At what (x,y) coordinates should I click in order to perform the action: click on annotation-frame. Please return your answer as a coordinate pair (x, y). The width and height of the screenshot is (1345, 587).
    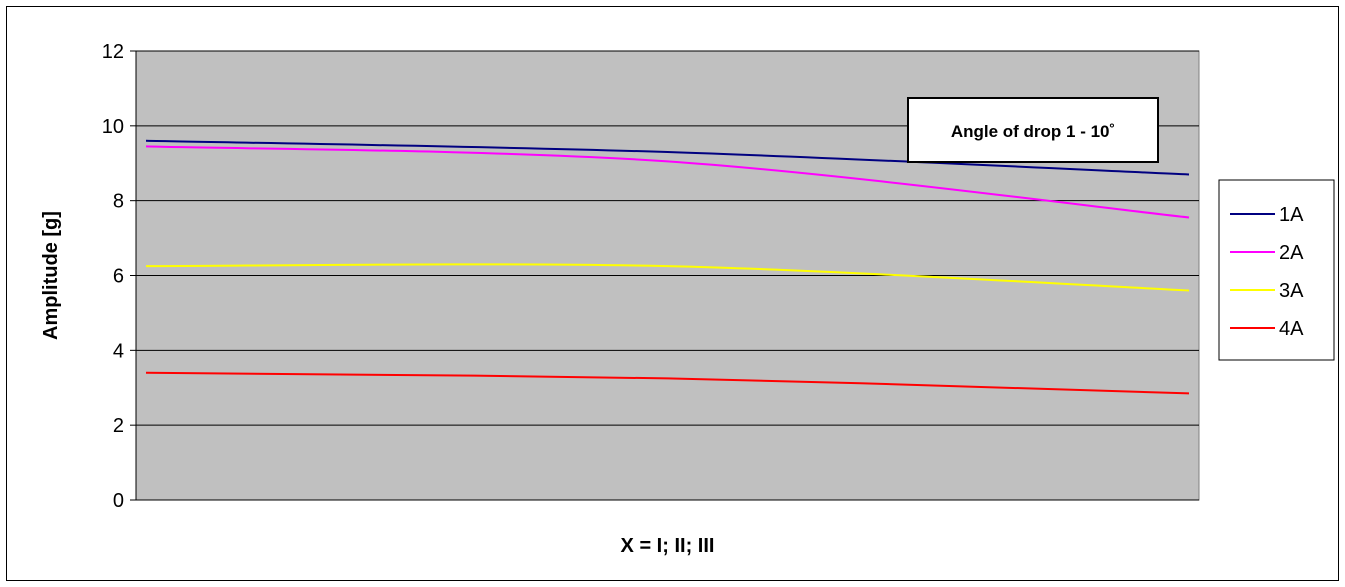
    Looking at the image, I should click on (1033, 130).